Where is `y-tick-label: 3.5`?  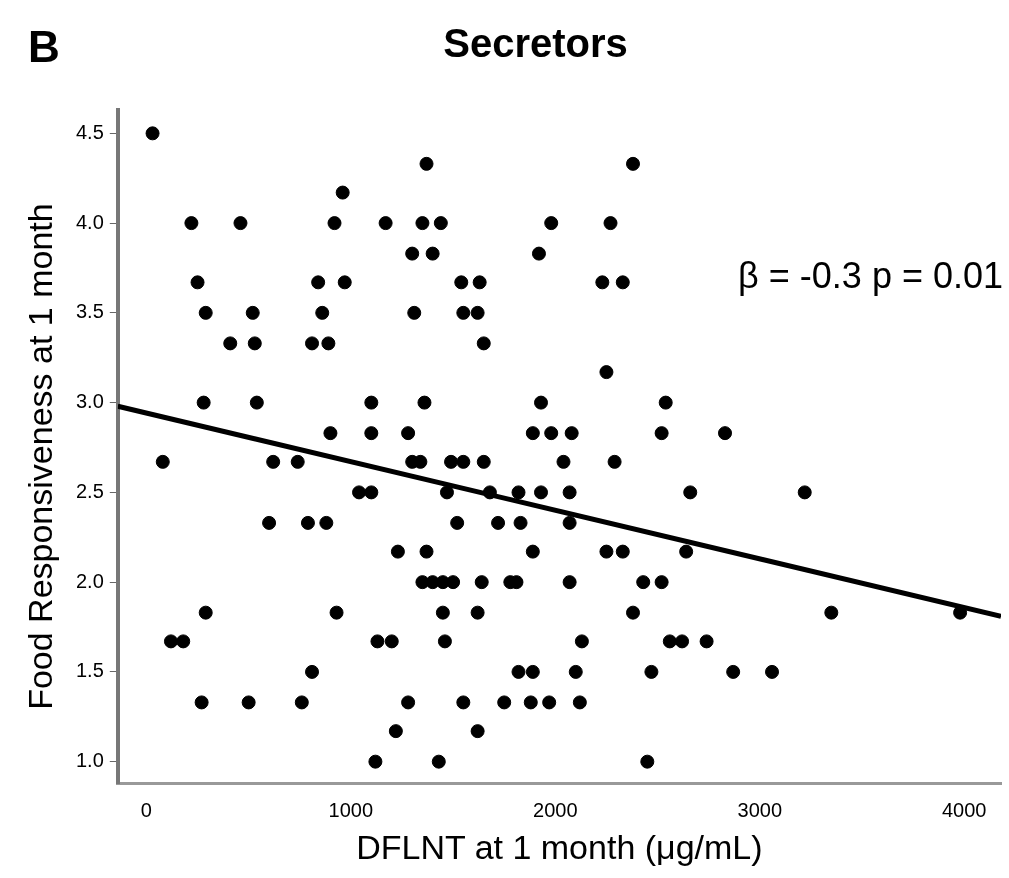 y-tick-label: 3.5 is located at coordinates (89, 311).